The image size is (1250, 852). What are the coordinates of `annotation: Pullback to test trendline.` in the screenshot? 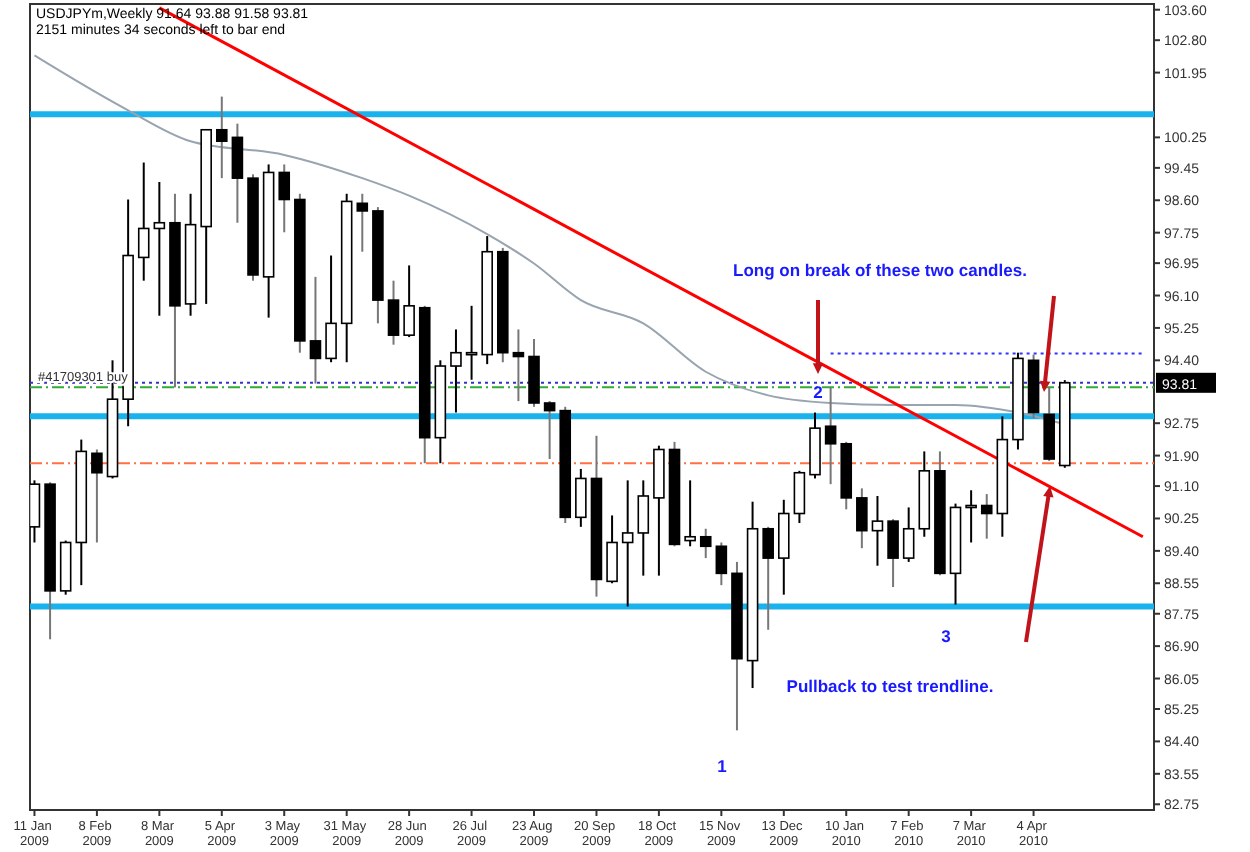 It's located at (890, 686).